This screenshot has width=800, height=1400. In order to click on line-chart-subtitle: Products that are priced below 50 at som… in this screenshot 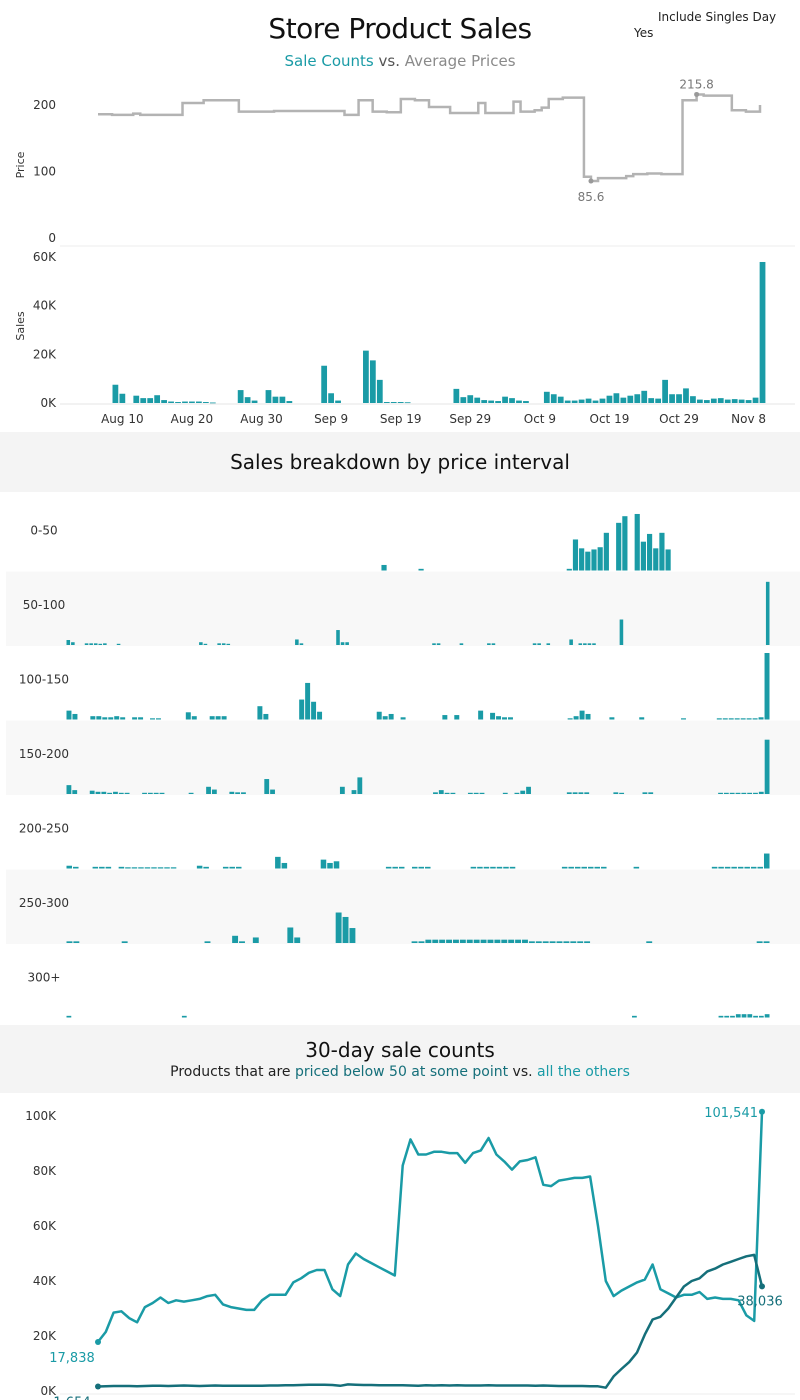, I will do `click(400, 1072)`.